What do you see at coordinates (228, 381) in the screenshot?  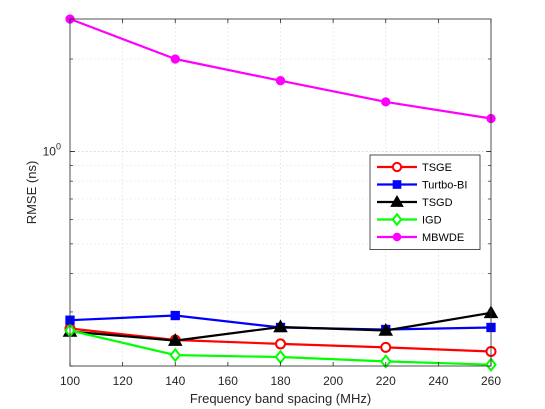 I see `x-tick-label: 160` at bounding box center [228, 381].